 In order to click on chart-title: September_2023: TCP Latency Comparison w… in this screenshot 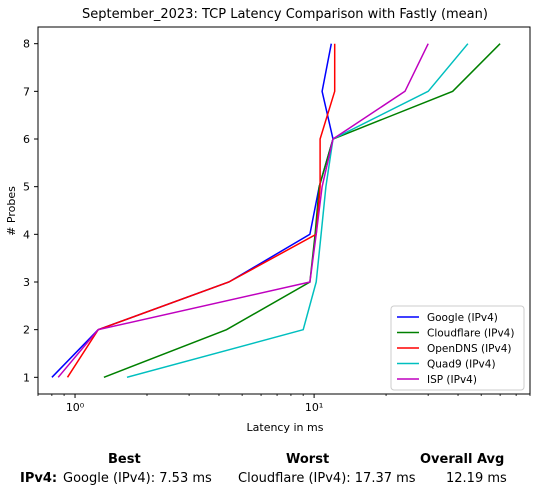, I will do `click(285, 14)`.